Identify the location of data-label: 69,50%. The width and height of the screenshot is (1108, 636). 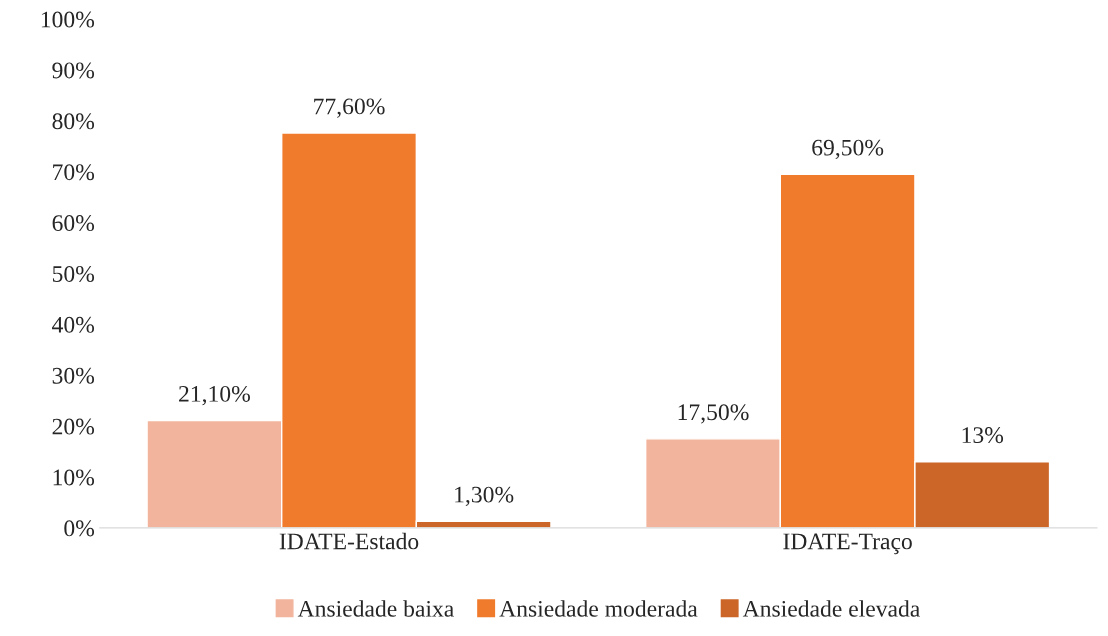
(848, 149).